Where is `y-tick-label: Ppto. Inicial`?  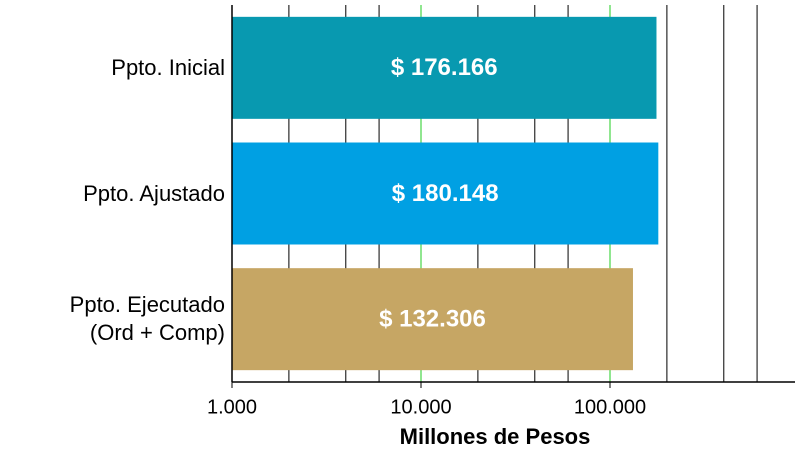
y-tick-label: Ppto. Inicial is located at coordinates (168, 67).